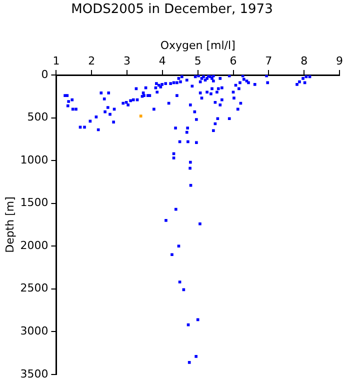 Image resolution: width=345 pixels, height=384 pixels. What do you see at coordinates (34, 373) in the screenshot?
I see `y-tick-label: 3500` at bounding box center [34, 373].